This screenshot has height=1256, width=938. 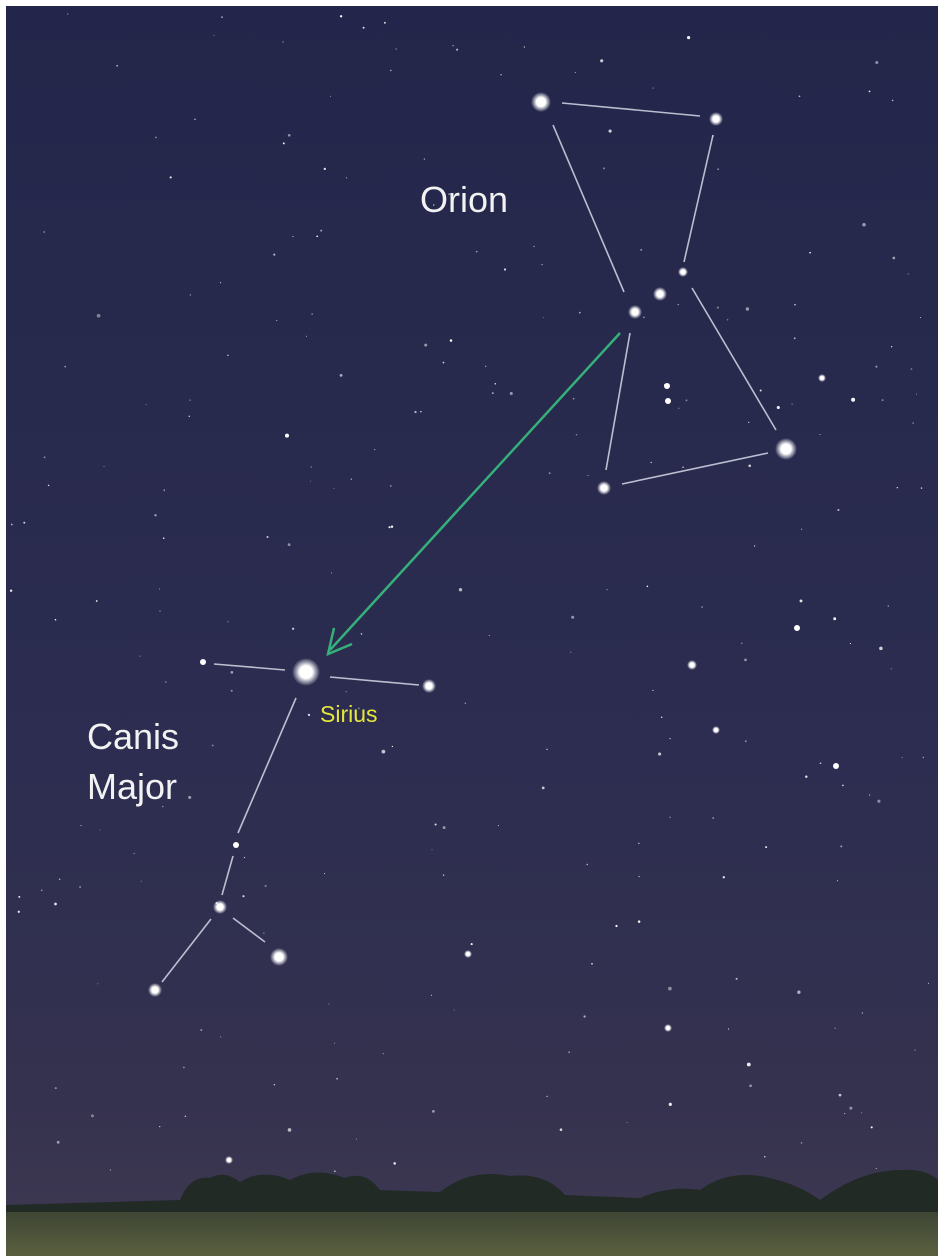 What do you see at coordinates (472, 1212) in the screenshot?
I see `horizon` at bounding box center [472, 1212].